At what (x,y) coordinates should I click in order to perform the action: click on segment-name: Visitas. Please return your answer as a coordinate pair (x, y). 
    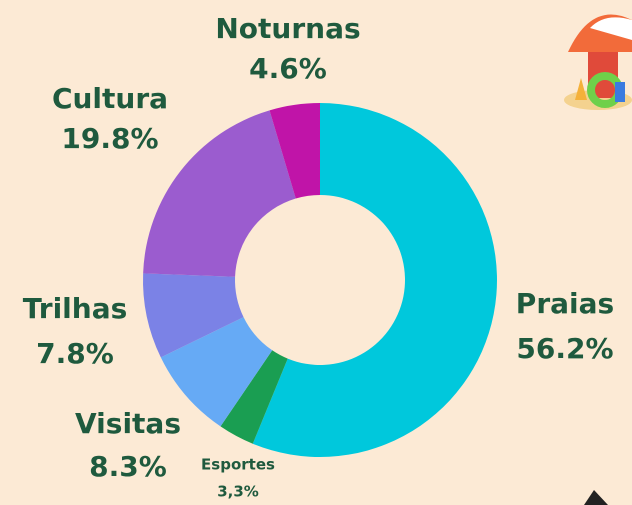
    Looking at the image, I should click on (128, 423).